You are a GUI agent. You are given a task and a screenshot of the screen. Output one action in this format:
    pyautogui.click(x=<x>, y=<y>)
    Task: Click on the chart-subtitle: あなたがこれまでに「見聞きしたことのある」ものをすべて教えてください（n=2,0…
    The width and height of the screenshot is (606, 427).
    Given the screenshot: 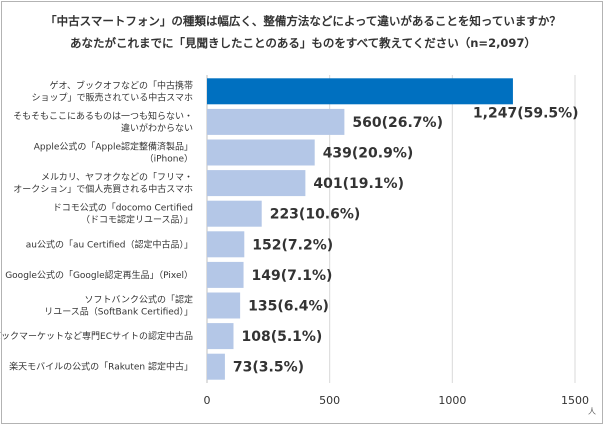 What is the action you would take?
    pyautogui.click(x=303, y=43)
    